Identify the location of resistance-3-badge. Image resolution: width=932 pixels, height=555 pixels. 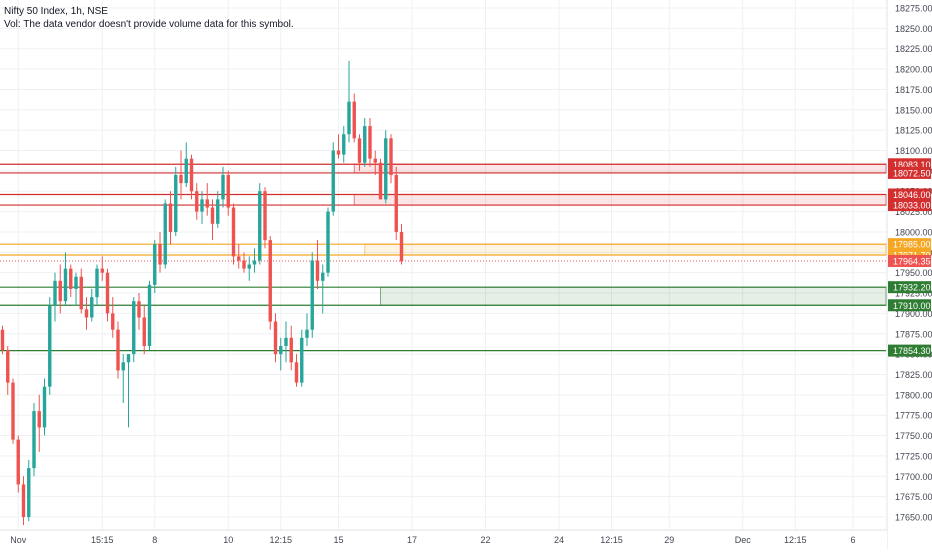
(909, 194).